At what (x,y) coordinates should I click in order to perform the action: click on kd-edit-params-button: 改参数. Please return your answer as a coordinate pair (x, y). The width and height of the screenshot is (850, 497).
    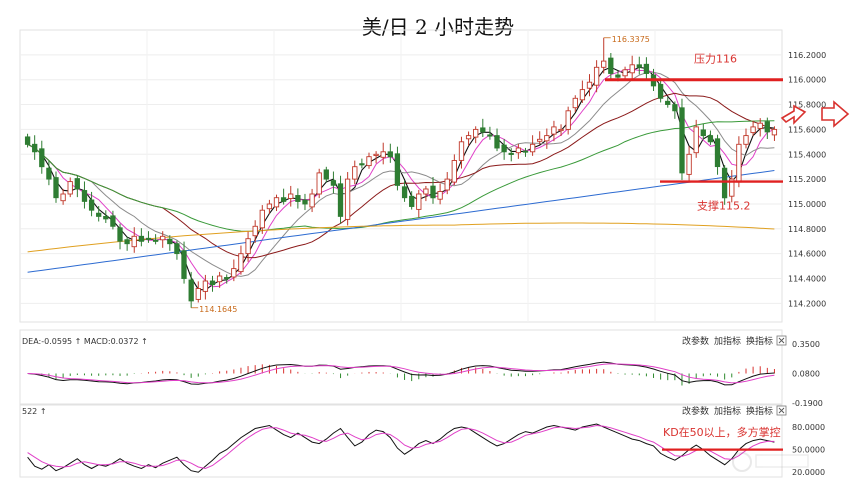
    Looking at the image, I should click on (695, 411).